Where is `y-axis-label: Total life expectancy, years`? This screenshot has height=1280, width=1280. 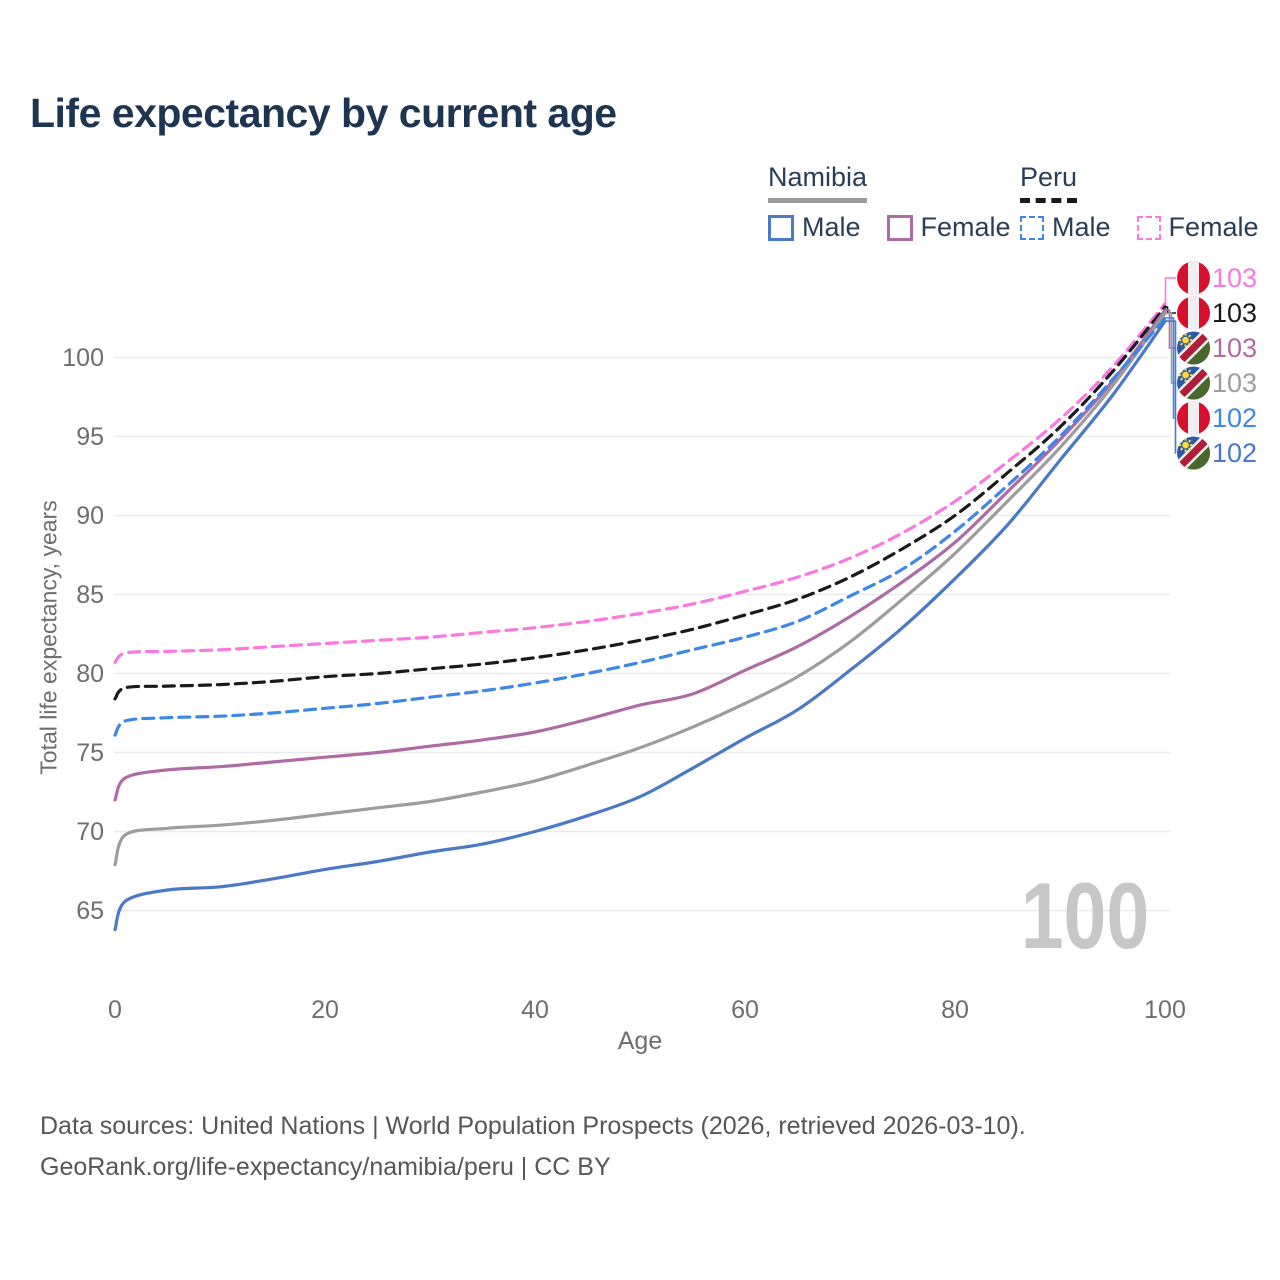
y-axis-label: Total life expectancy, years is located at coordinates (48, 637).